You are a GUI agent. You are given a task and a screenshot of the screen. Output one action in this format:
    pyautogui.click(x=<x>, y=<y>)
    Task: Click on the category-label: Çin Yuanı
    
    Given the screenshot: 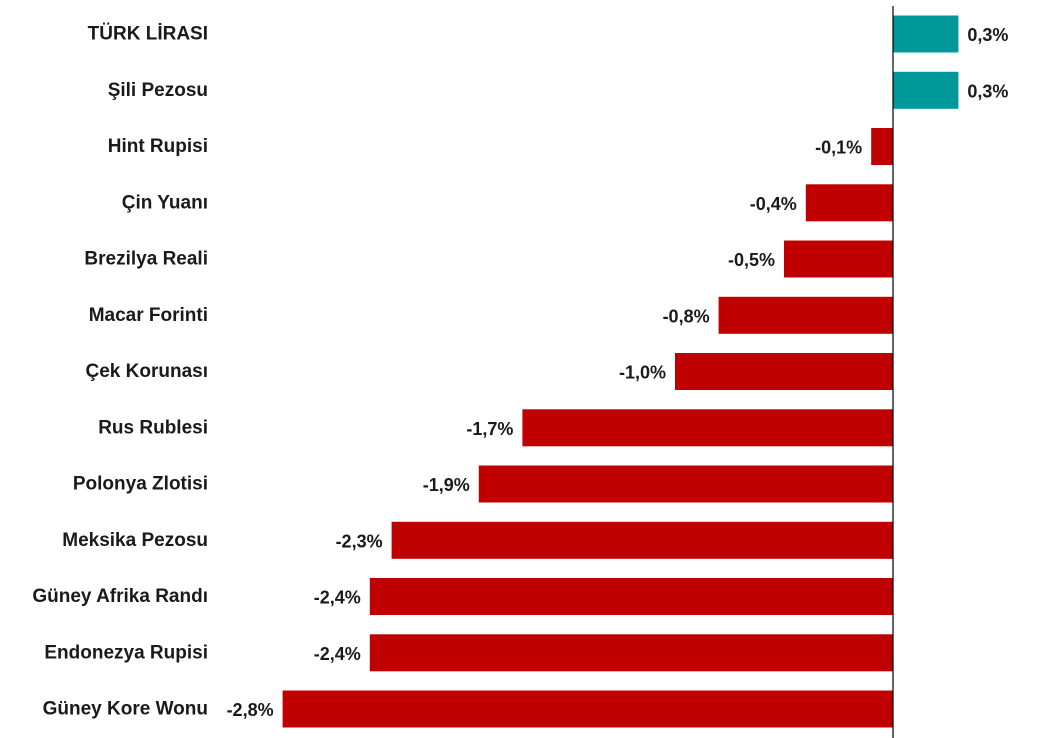 What is the action you would take?
    pyautogui.click(x=165, y=202)
    